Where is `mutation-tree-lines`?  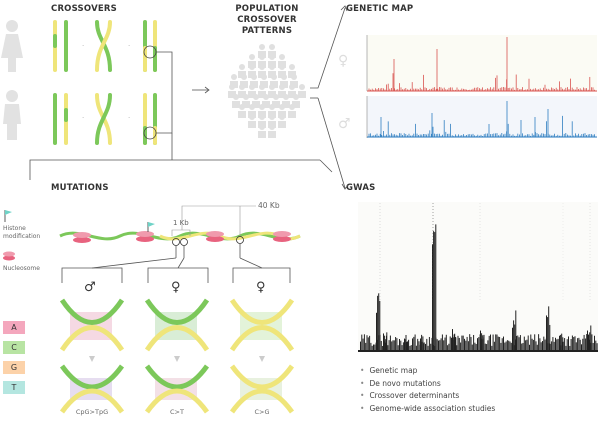 mutation-tree-lines is located at coordinates (176, 263).